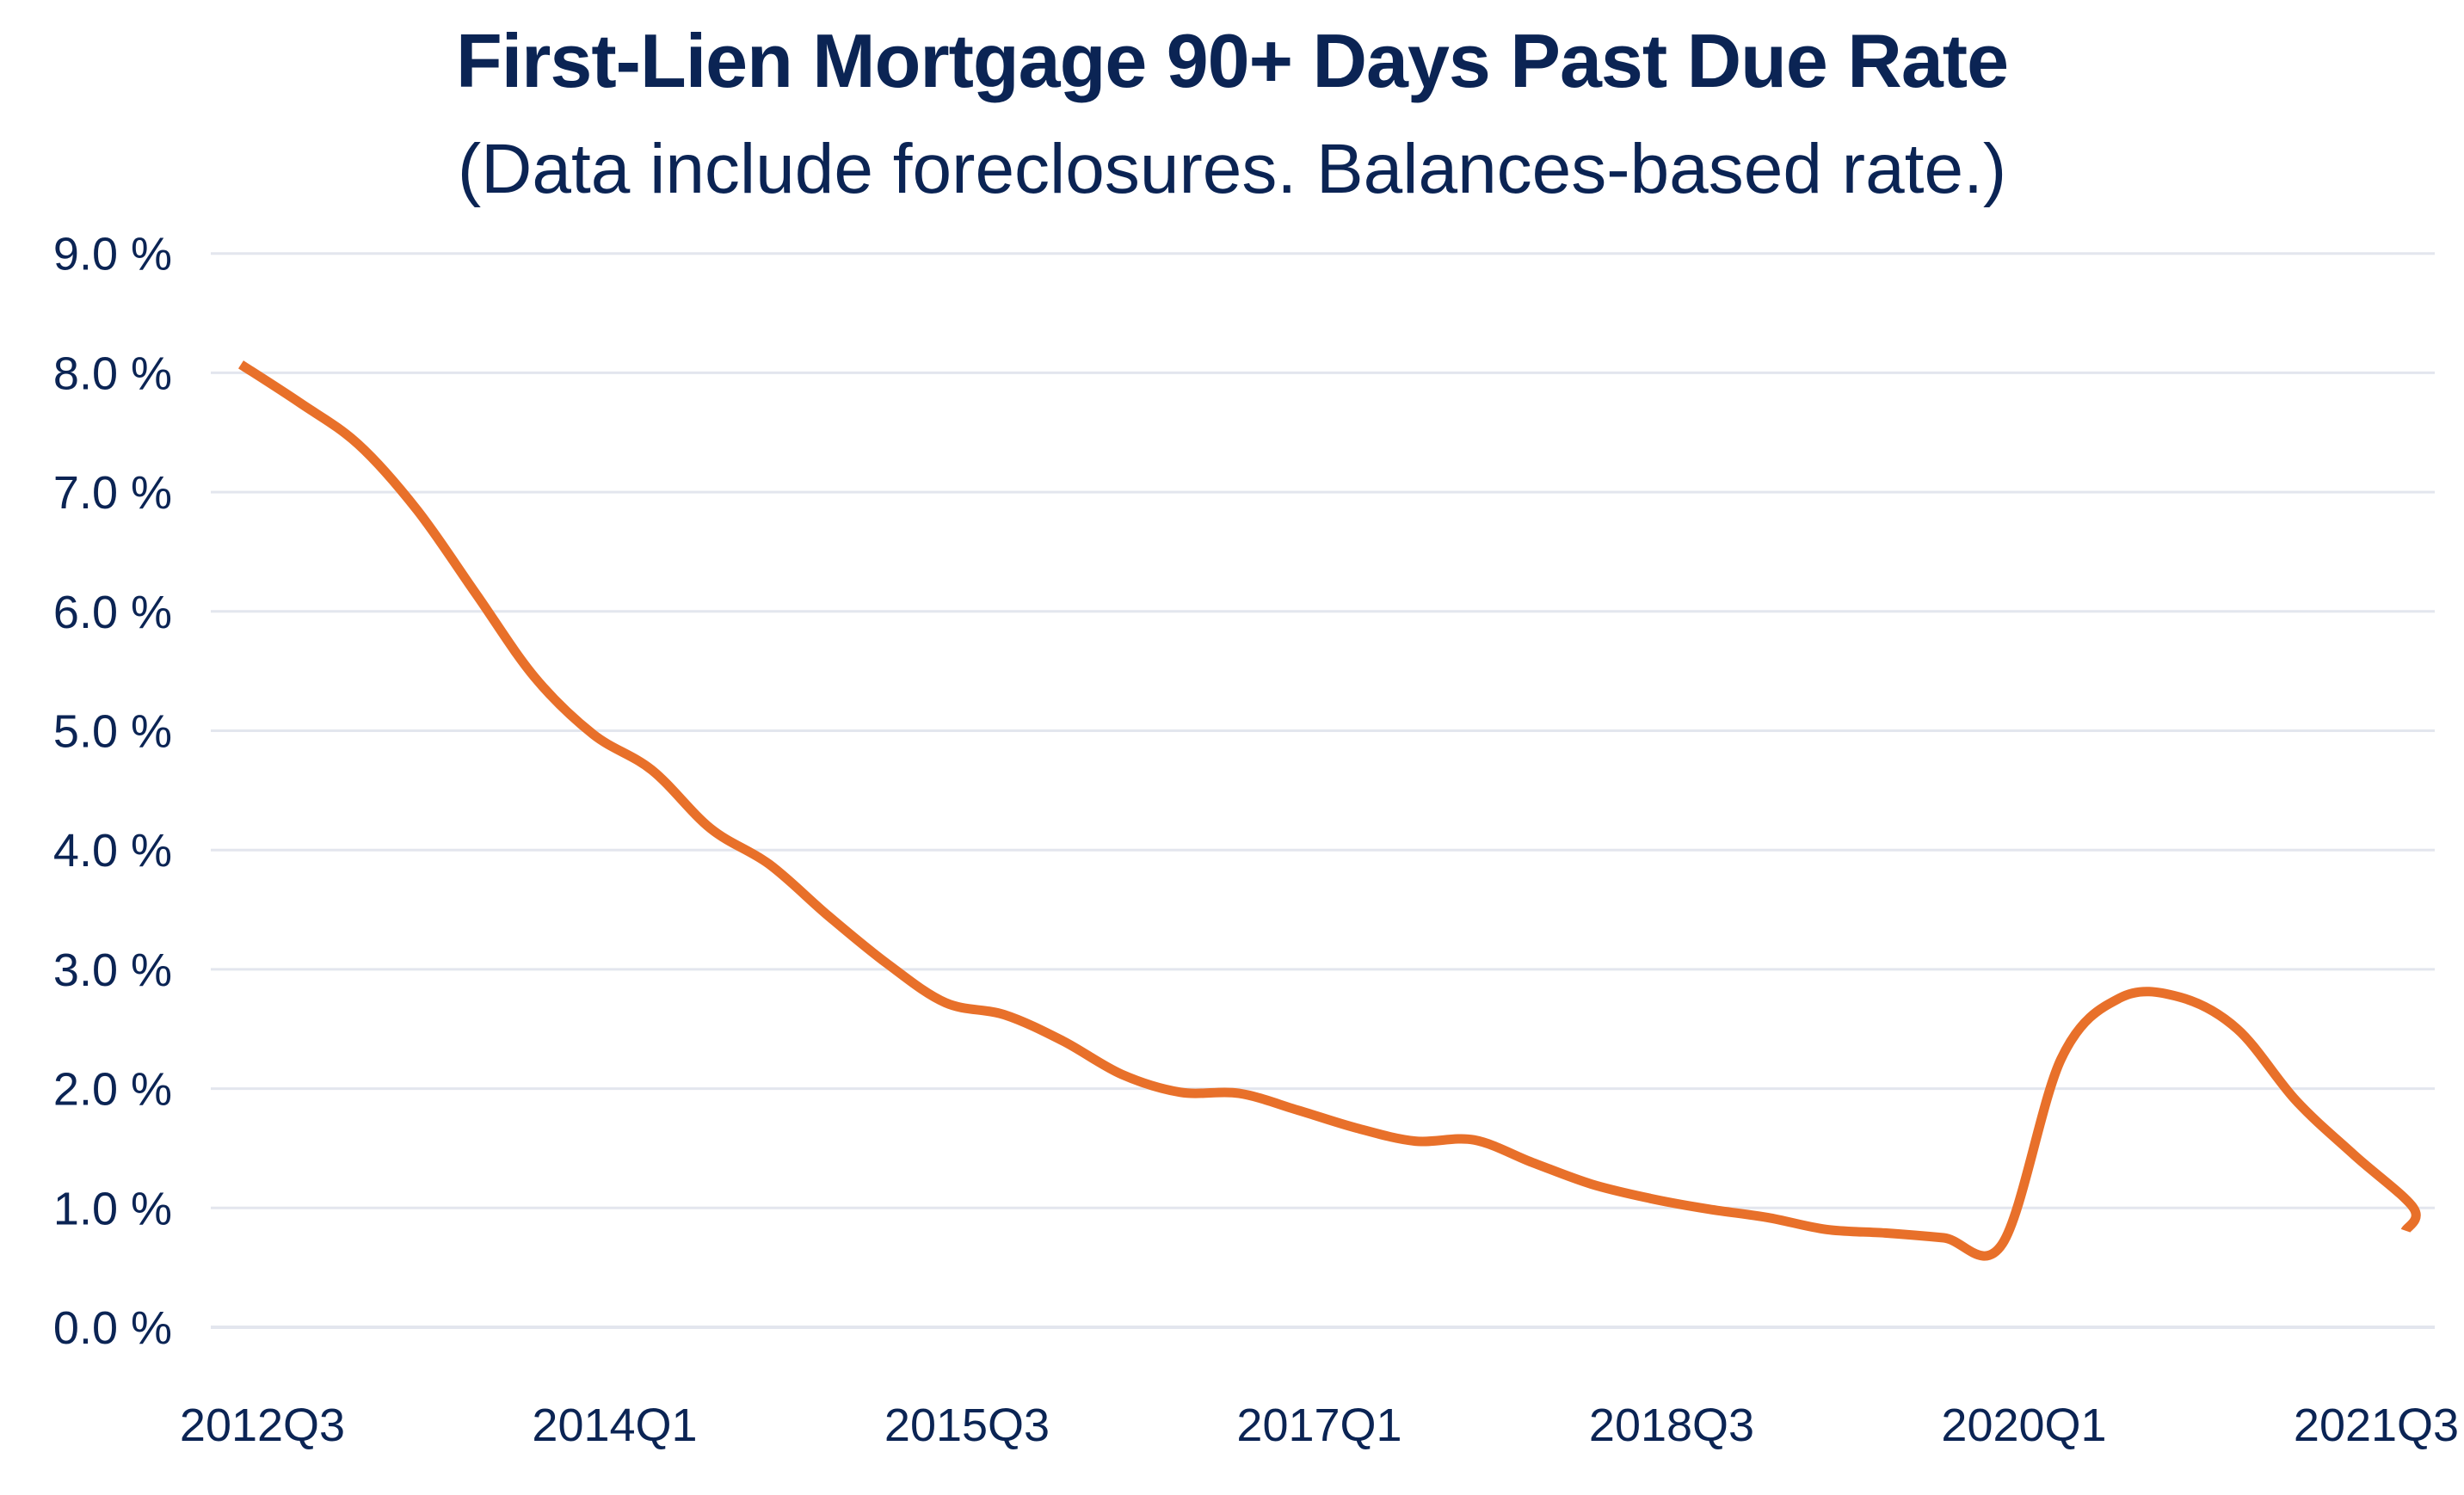  I want to click on y-tick-label: 6.0 %, so click(113, 612).